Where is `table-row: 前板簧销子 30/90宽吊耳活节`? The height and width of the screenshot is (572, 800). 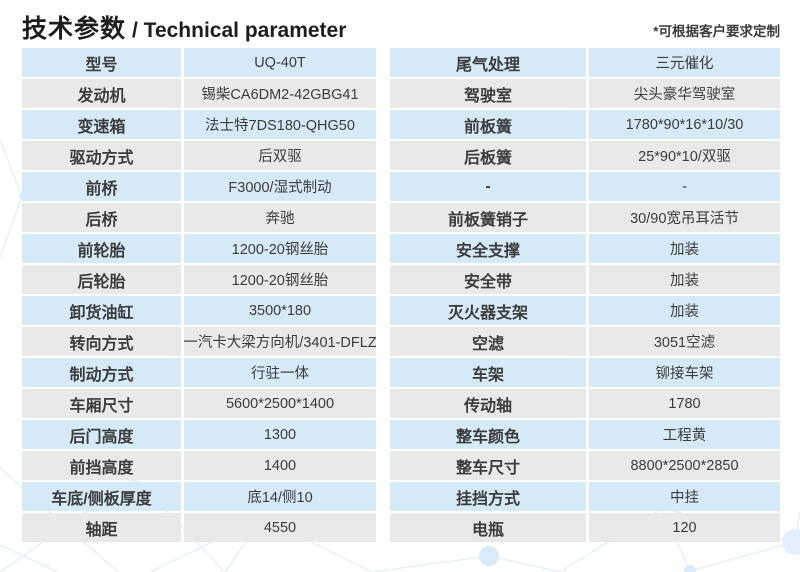 table-row: 前板簧销子 30/90宽吊耳活节 is located at coordinates (585, 217).